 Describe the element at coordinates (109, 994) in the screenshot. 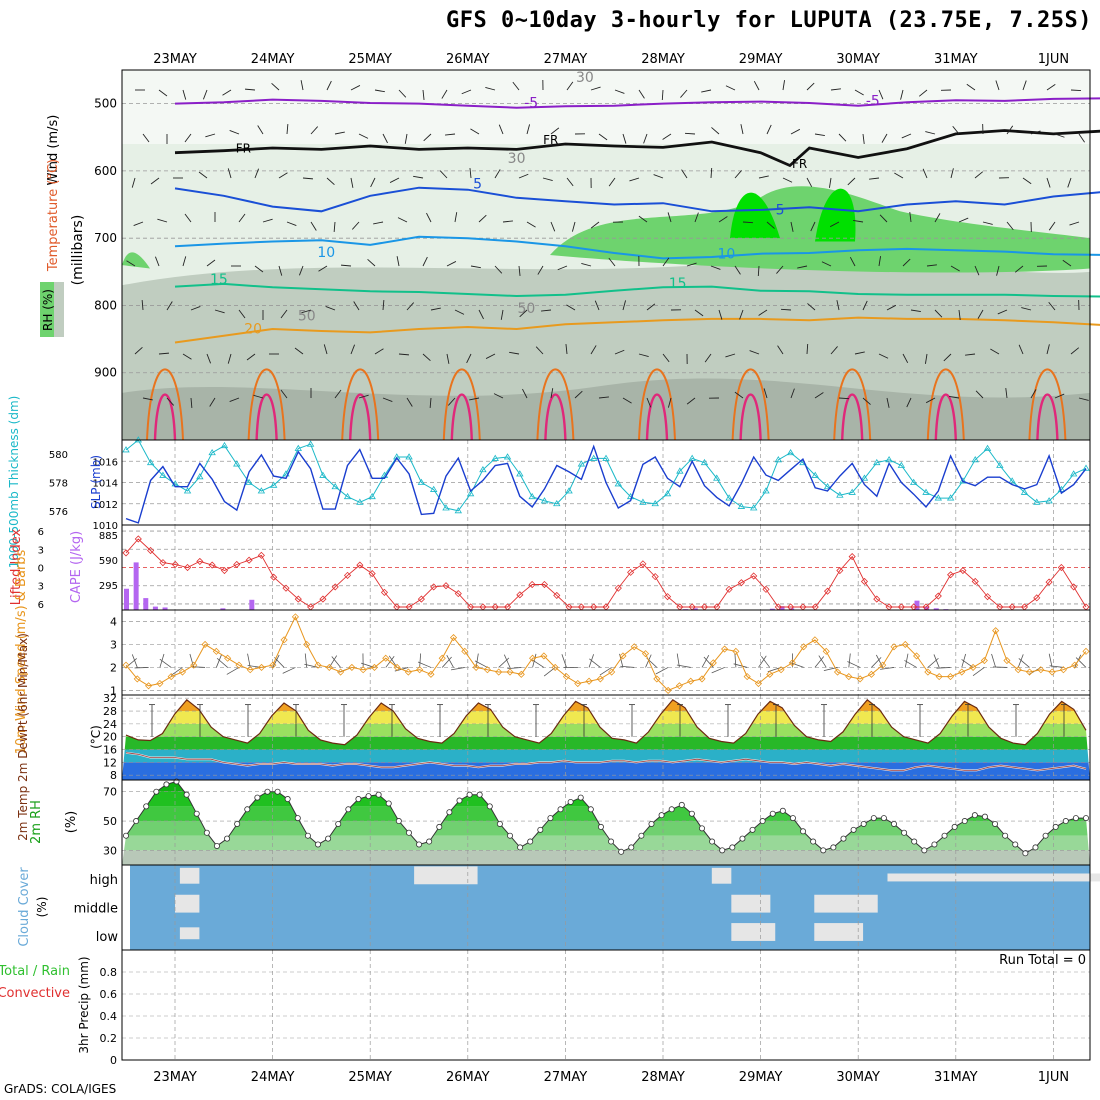

I see `precip-tick-label: 0.6` at that location.